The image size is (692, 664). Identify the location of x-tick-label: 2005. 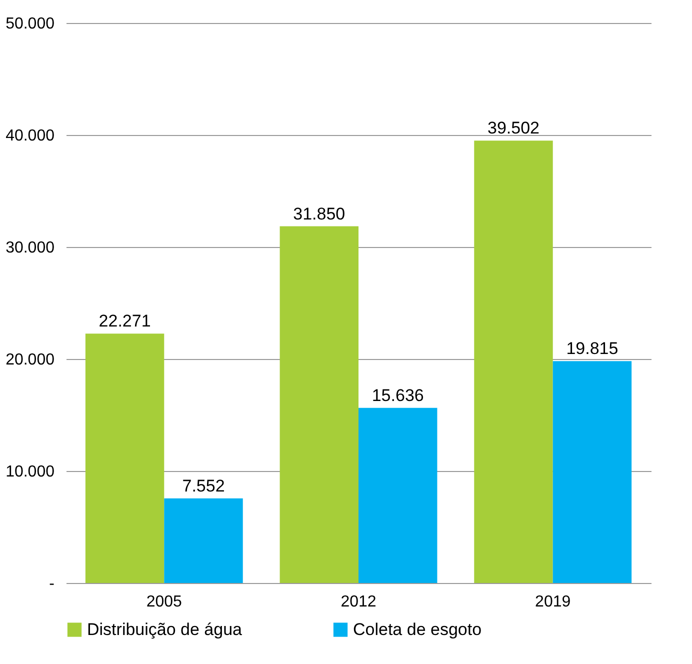
(164, 602).